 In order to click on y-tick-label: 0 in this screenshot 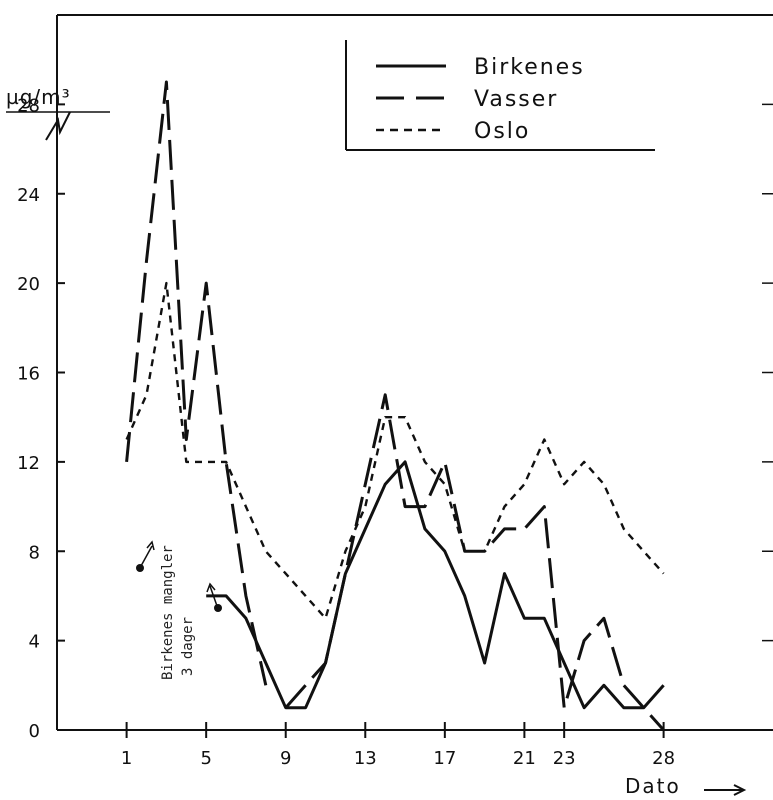, I will do `click(34, 731)`.